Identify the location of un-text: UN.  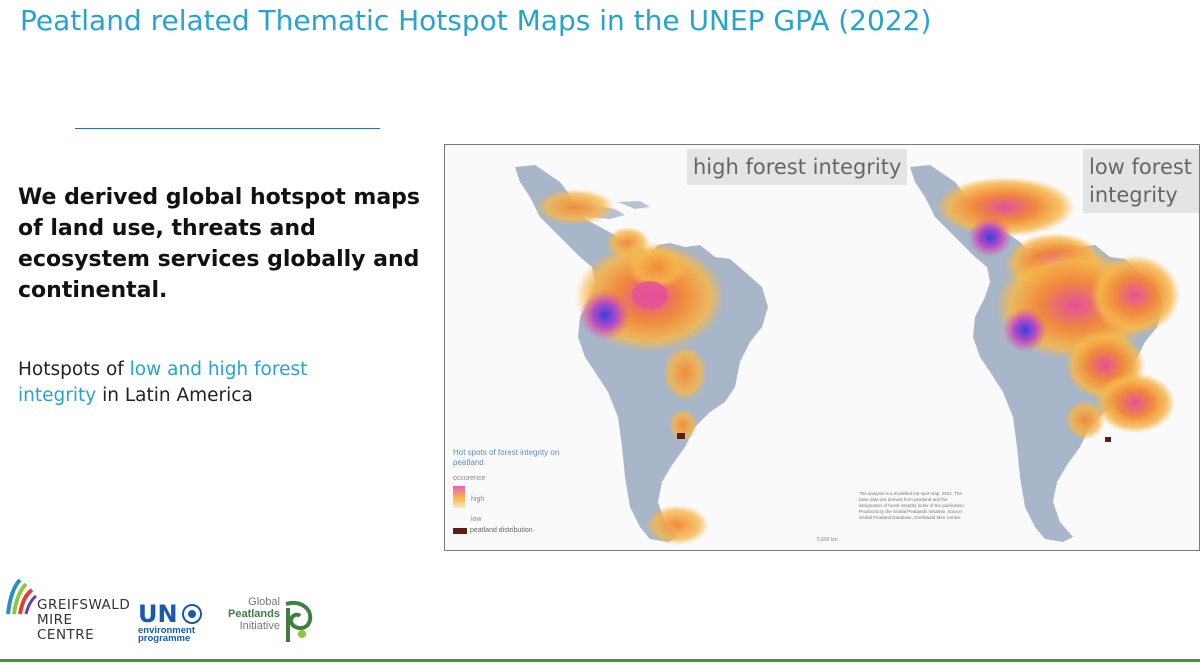
(158, 614).